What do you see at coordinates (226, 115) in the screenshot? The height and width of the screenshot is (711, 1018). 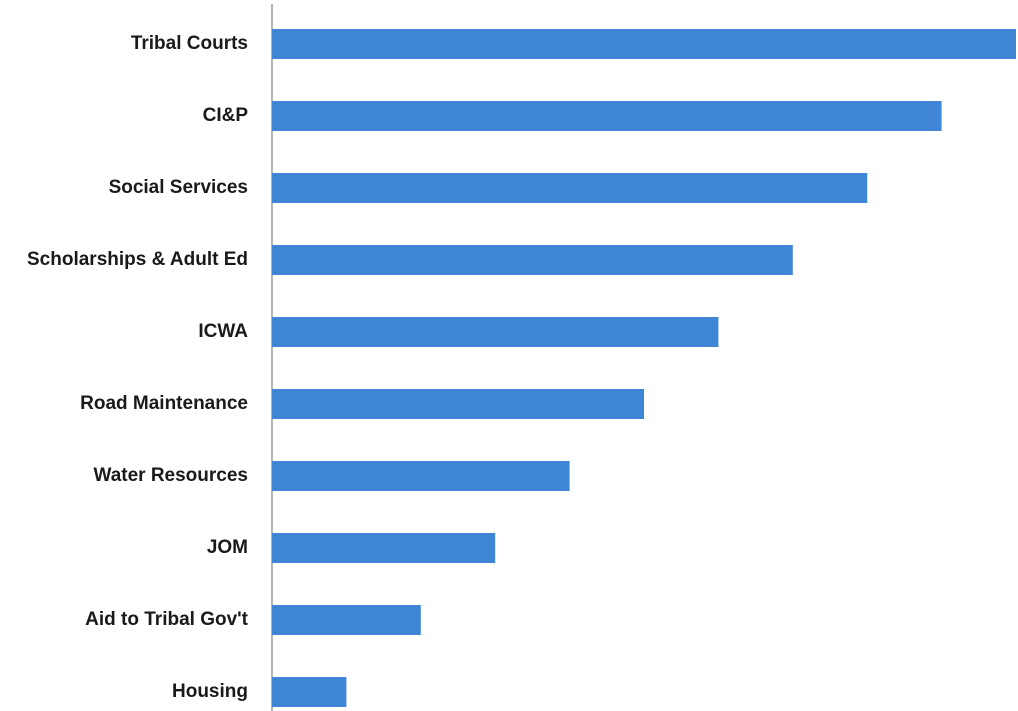 I see `category-label: CI&P` at bounding box center [226, 115].